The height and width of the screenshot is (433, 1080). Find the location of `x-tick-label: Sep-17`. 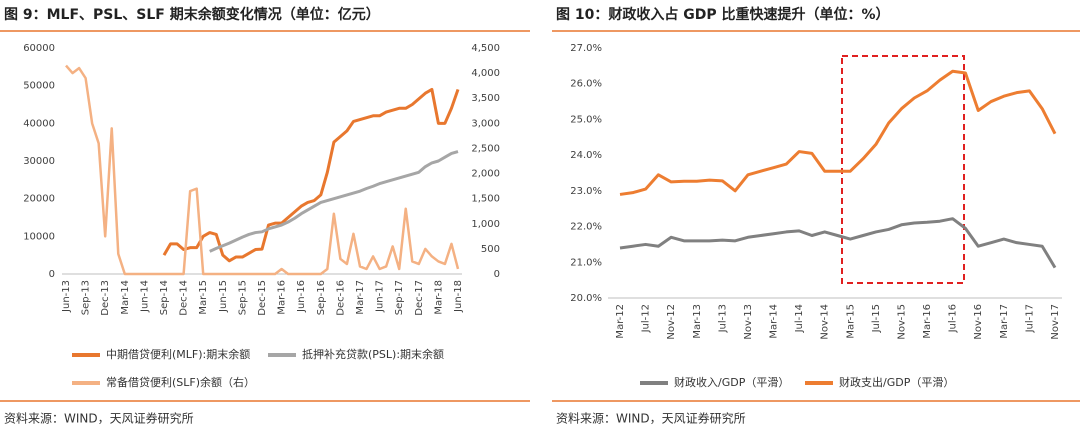

x-tick-label: Sep-17 is located at coordinates (399, 297).